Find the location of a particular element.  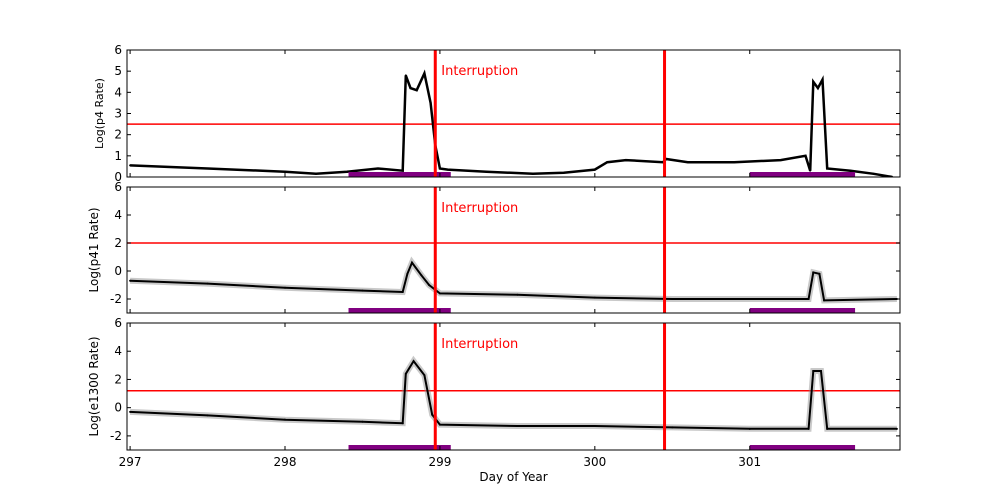

x-tick-label: 301 is located at coordinates (749, 462).